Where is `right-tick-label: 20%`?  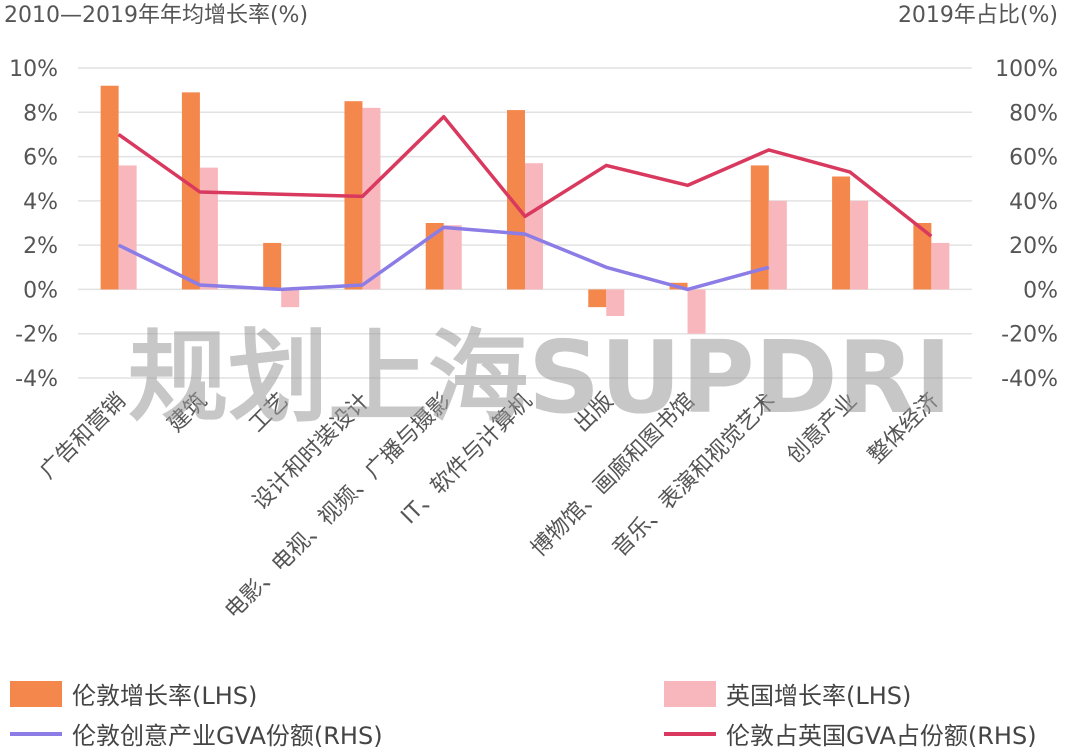 right-tick-label: 20% is located at coordinates (1033, 246).